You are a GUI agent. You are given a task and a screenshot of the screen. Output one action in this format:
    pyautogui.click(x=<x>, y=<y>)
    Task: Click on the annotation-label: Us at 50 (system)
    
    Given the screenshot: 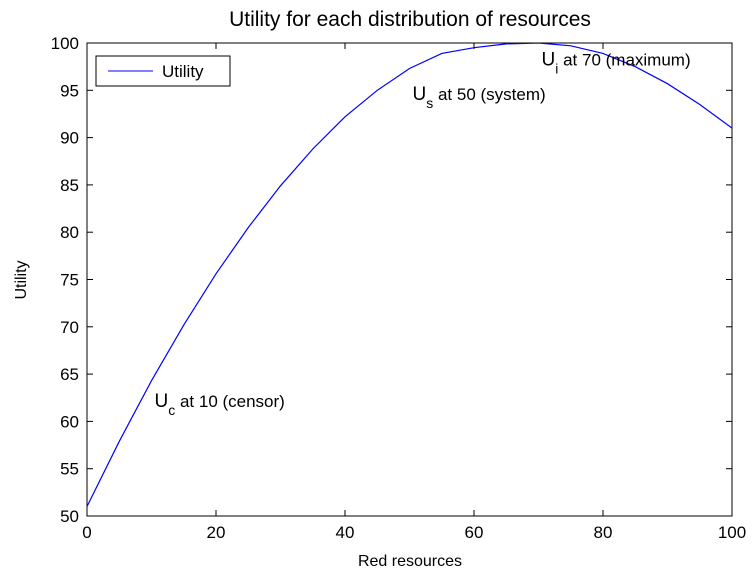 What is the action you would take?
    pyautogui.click(x=479, y=97)
    